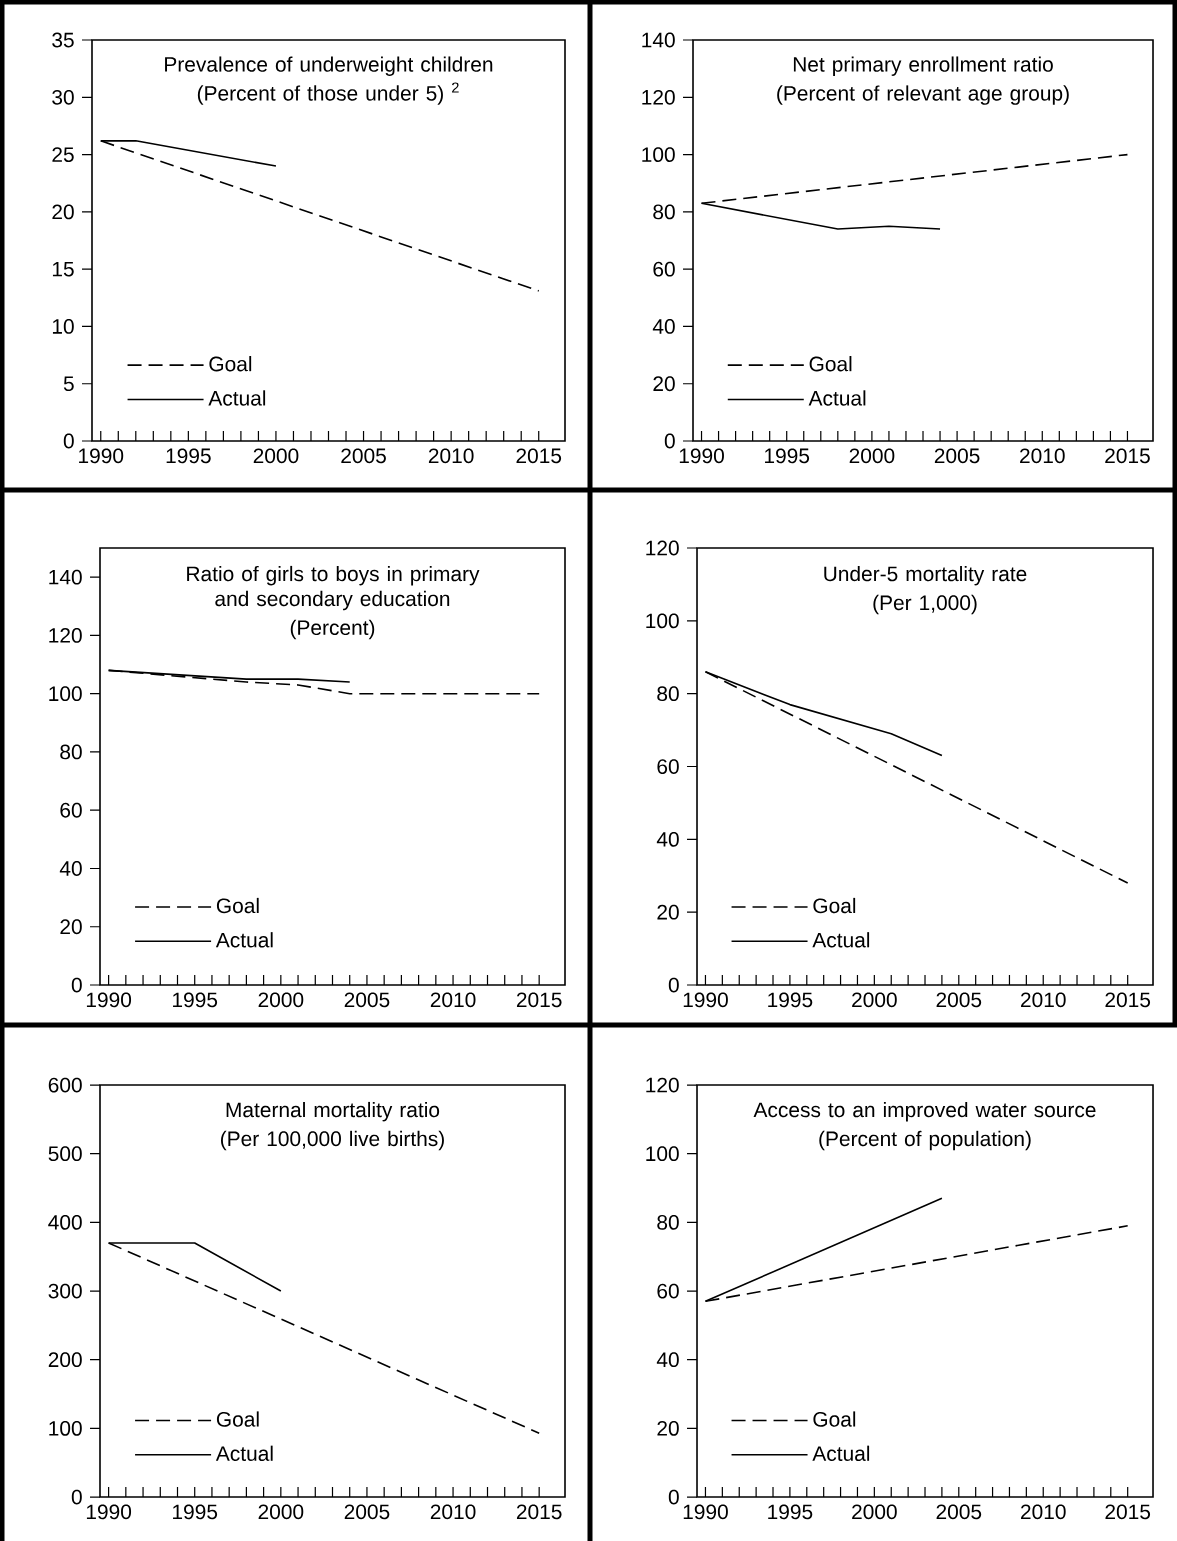  I want to click on text: (Per 1,000), so click(925, 604).